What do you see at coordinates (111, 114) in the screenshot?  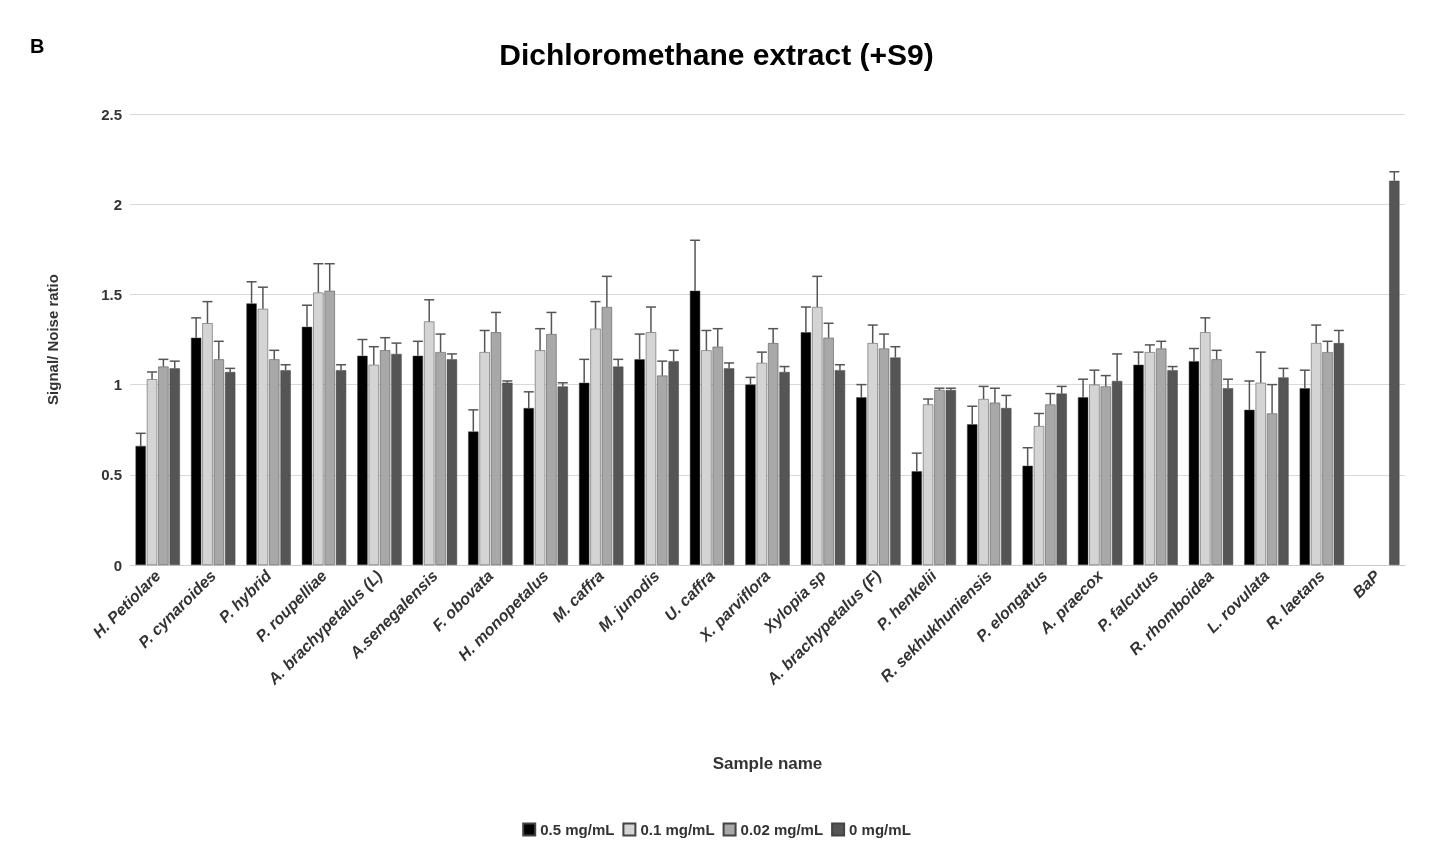 I see `y-tick-label: 2.5` at bounding box center [111, 114].